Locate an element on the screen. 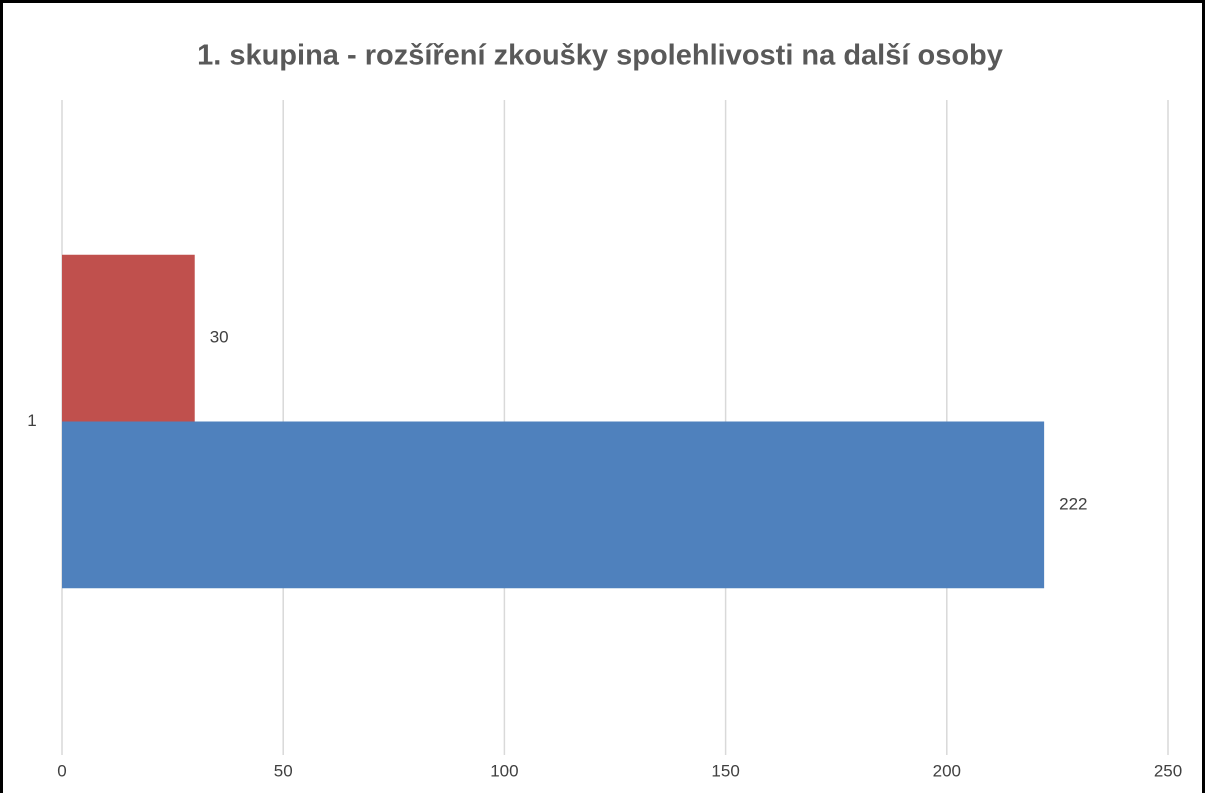  x-tick-label: 150 is located at coordinates (725, 770).